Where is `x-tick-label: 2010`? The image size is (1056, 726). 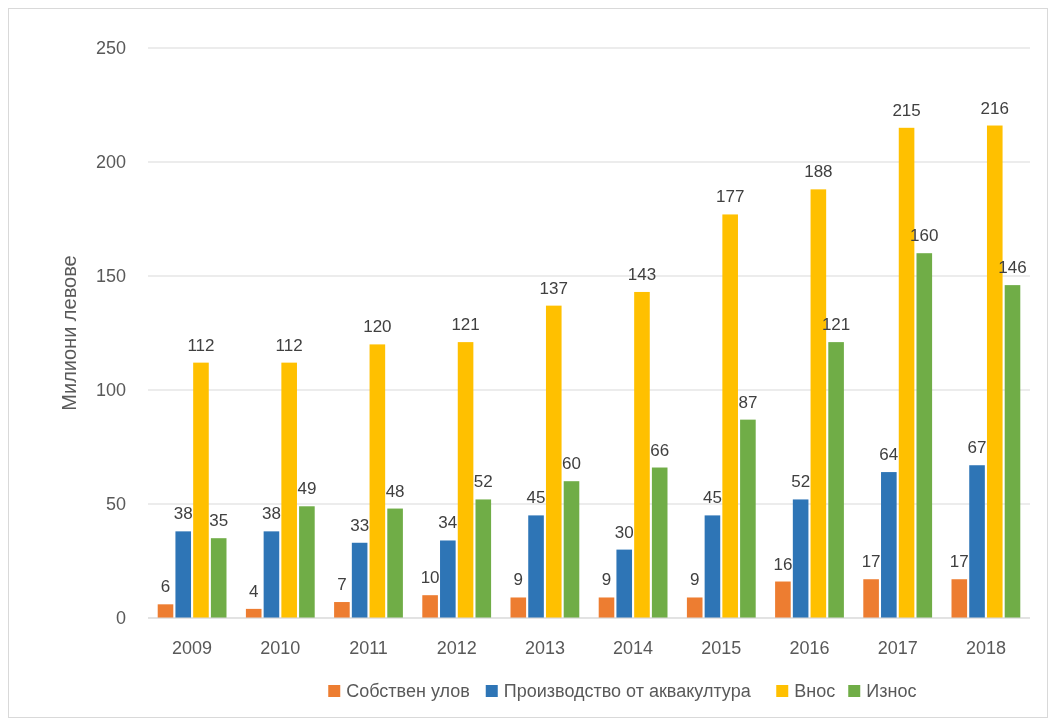 x-tick-label: 2010 is located at coordinates (280, 648).